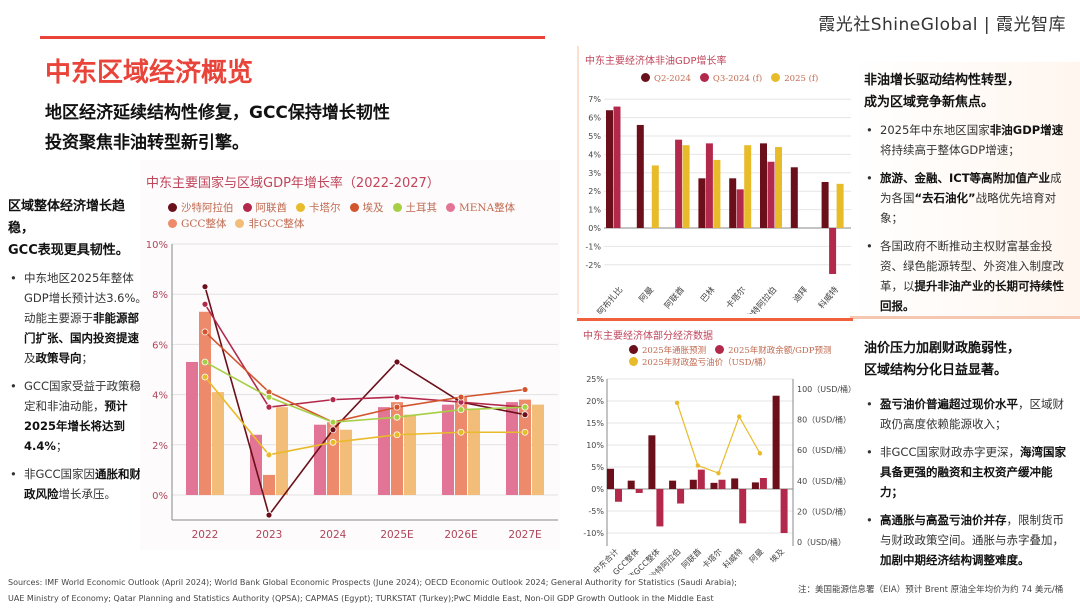  I want to click on x-tick-label: 2027E, so click(524, 535).